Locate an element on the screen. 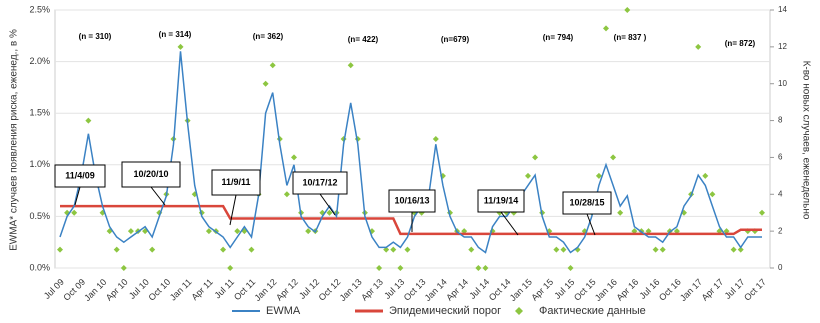 This screenshot has width=820, height=323. callout-label: 10/17/12 is located at coordinates (319, 182).